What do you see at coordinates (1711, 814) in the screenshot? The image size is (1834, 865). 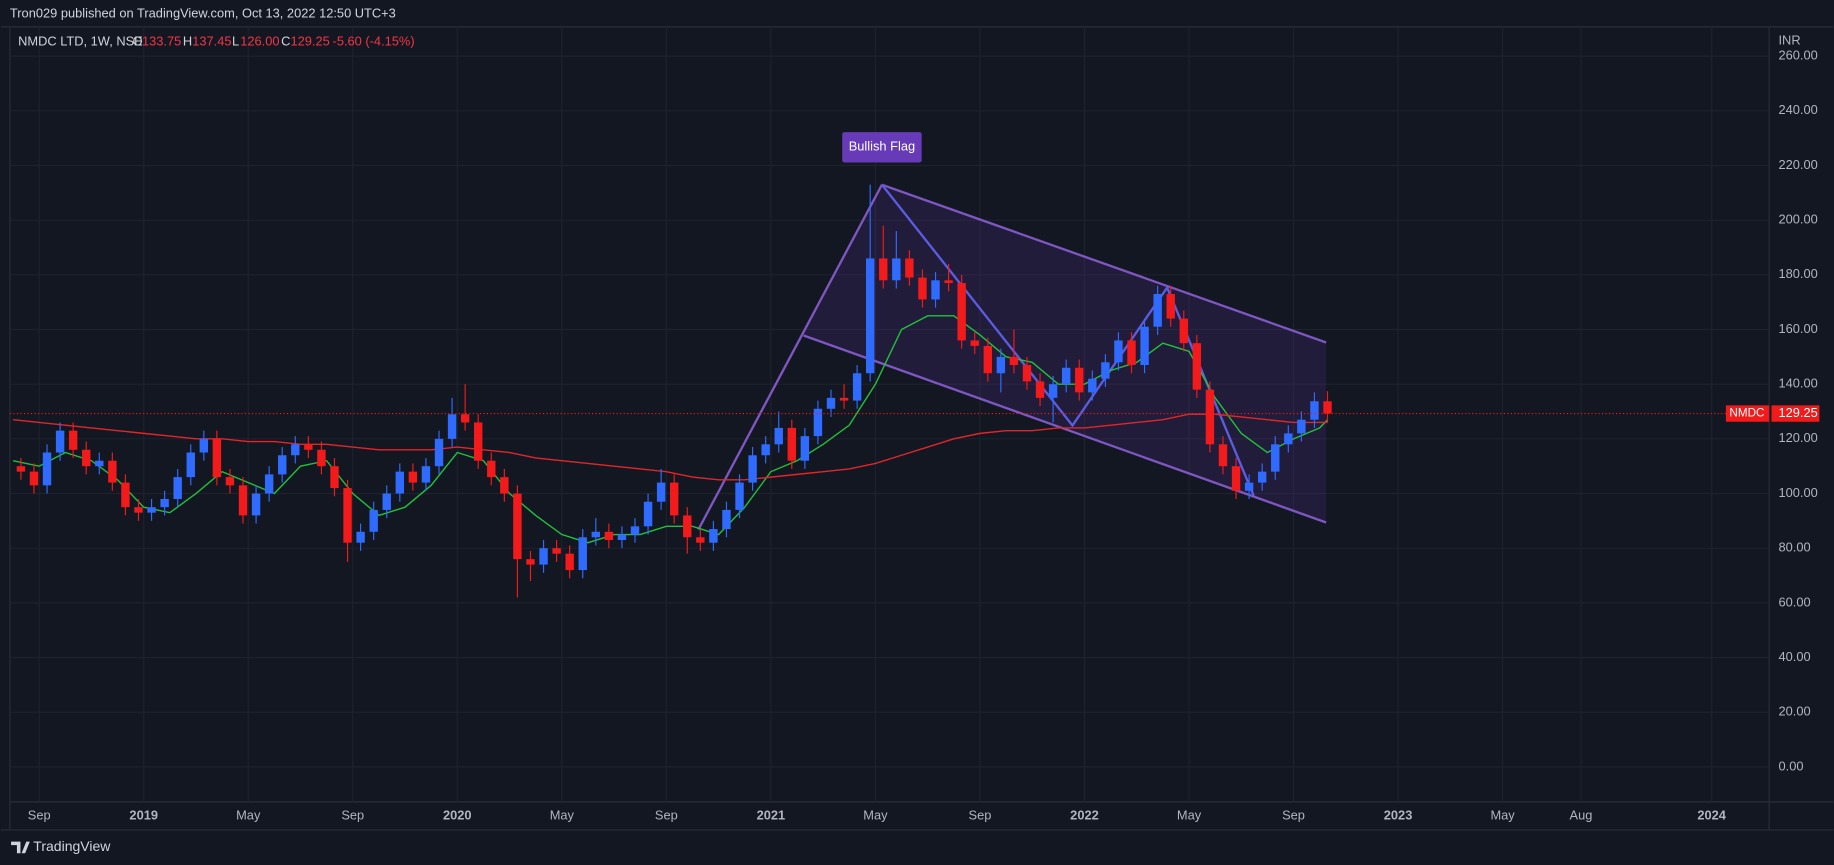 I see `x-tick-label: 2024` at bounding box center [1711, 814].